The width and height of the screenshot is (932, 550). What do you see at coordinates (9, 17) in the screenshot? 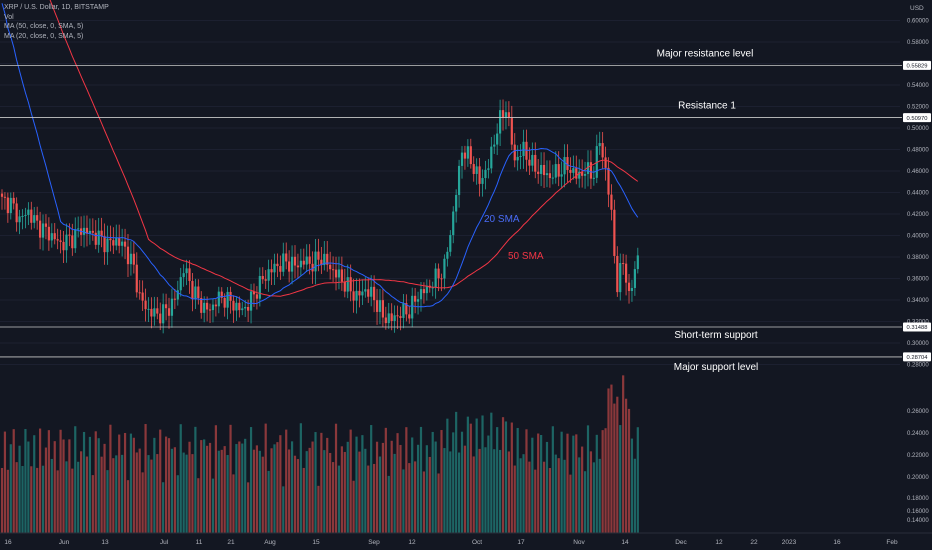
I see `vol-indicator-label: Vol` at bounding box center [9, 17].